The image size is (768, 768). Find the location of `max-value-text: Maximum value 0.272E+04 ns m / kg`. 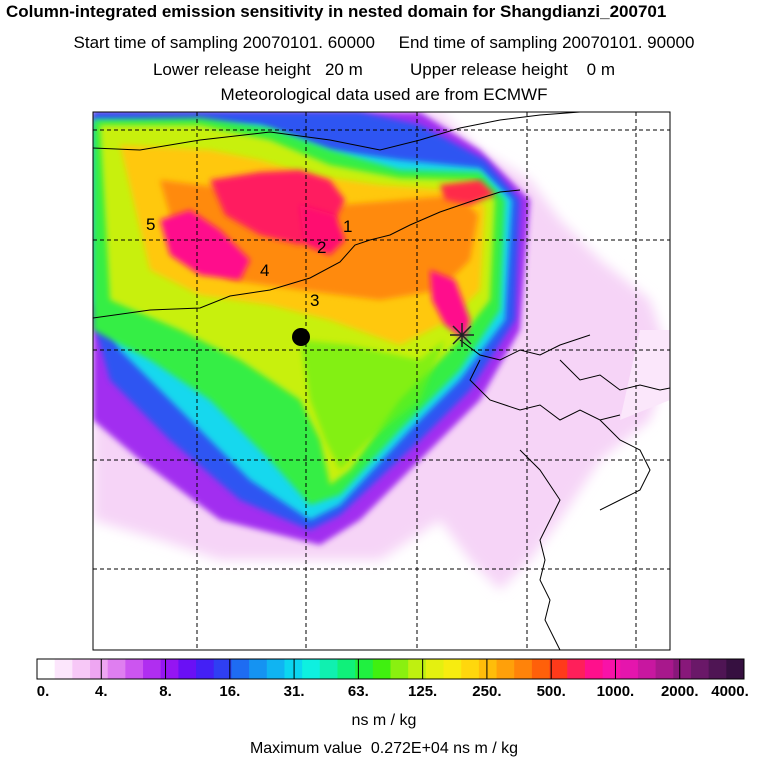

max-value-text: Maximum value 0.272E+04 ns m / kg is located at coordinates (384, 749).